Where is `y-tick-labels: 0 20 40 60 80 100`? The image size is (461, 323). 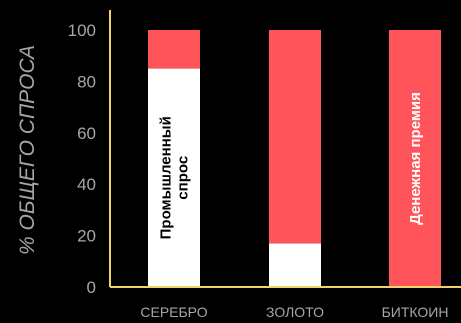
y-tick-labels: 0 20 40 60 80 100 is located at coordinates (82, 159).